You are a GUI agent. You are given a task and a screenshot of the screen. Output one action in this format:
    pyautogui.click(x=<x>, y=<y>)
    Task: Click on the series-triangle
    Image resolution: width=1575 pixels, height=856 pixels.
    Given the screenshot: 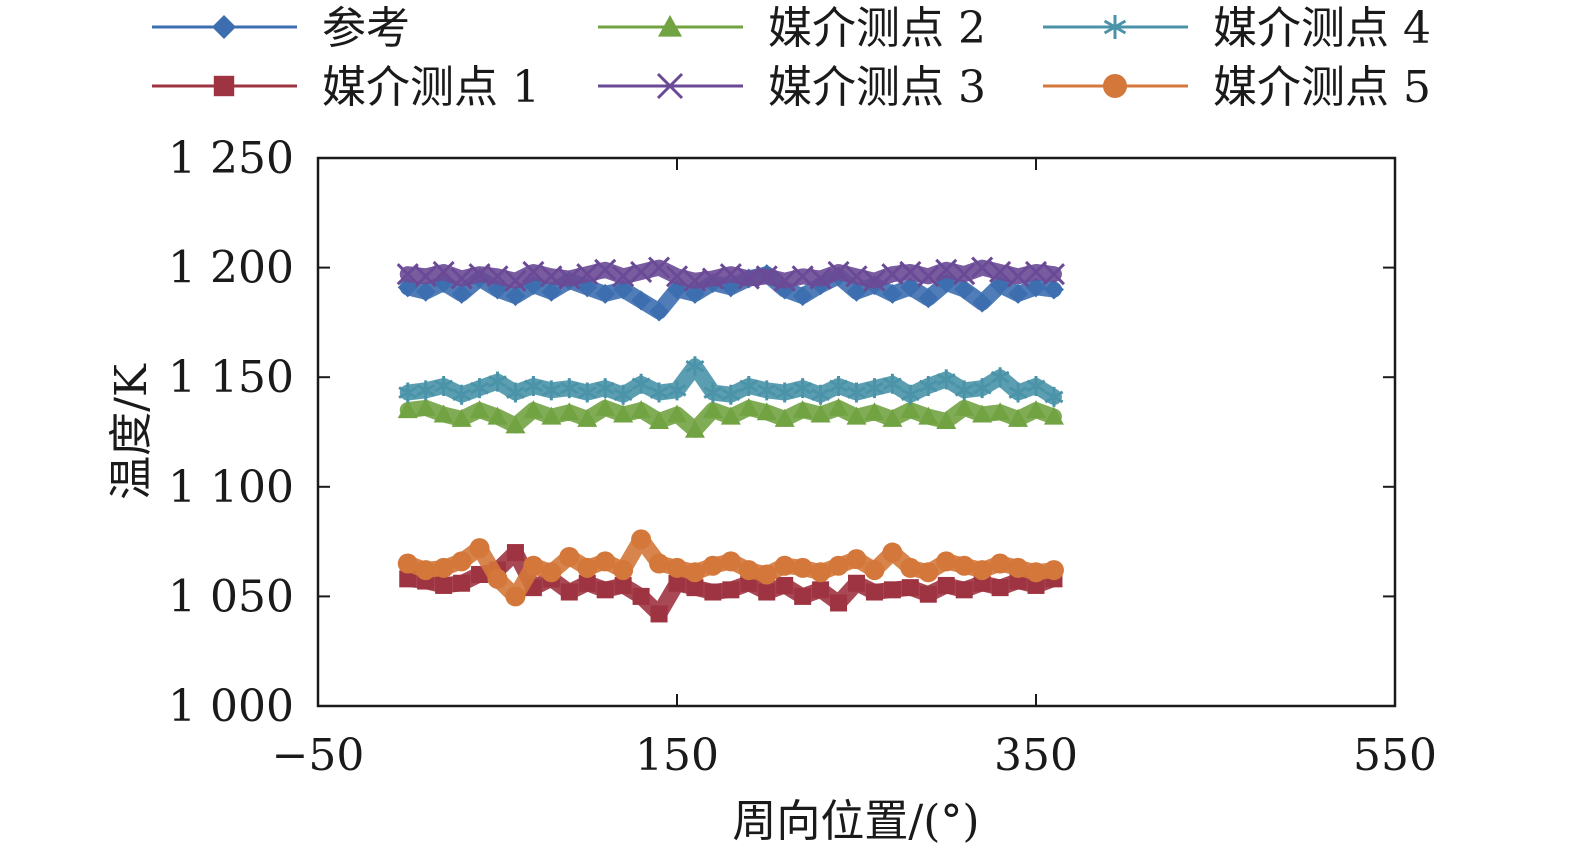 What is the action you would take?
    pyautogui.click(x=730, y=417)
    